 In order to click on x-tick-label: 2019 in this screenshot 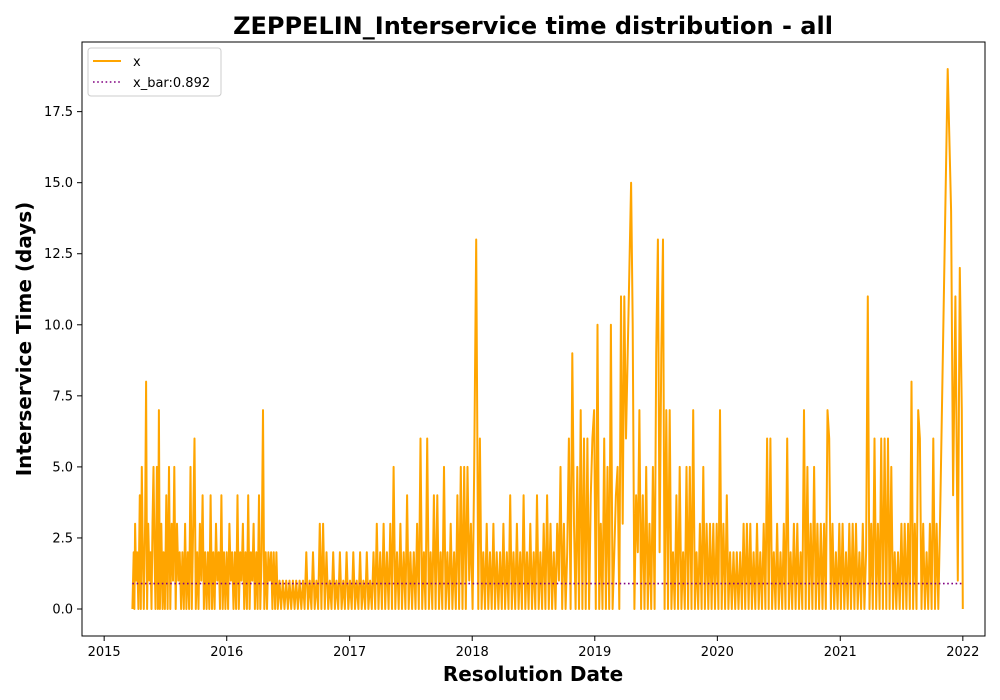, I will do `click(594, 652)`.